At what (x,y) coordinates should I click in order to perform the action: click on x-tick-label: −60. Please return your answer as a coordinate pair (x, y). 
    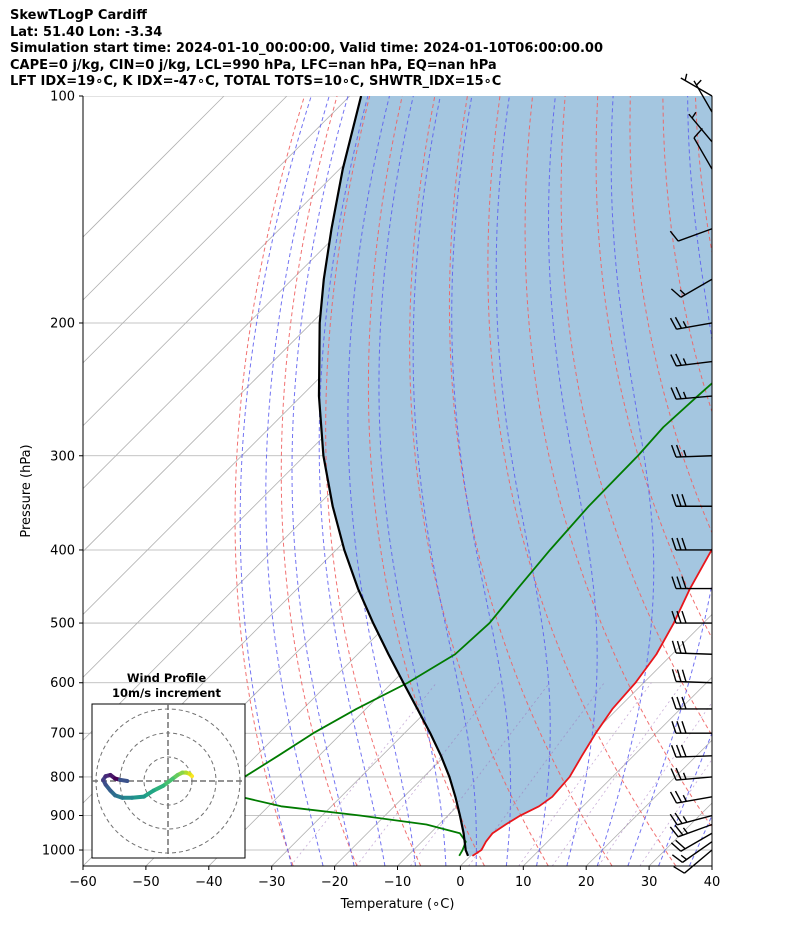
    Looking at the image, I should click on (82, 882).